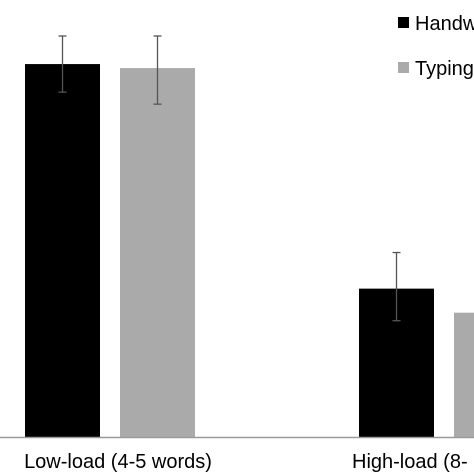  What do you see at coordinates (444, 69) in the screenshot?
I see `legend-label-typing: Typing` at bounding box center [444, 69].